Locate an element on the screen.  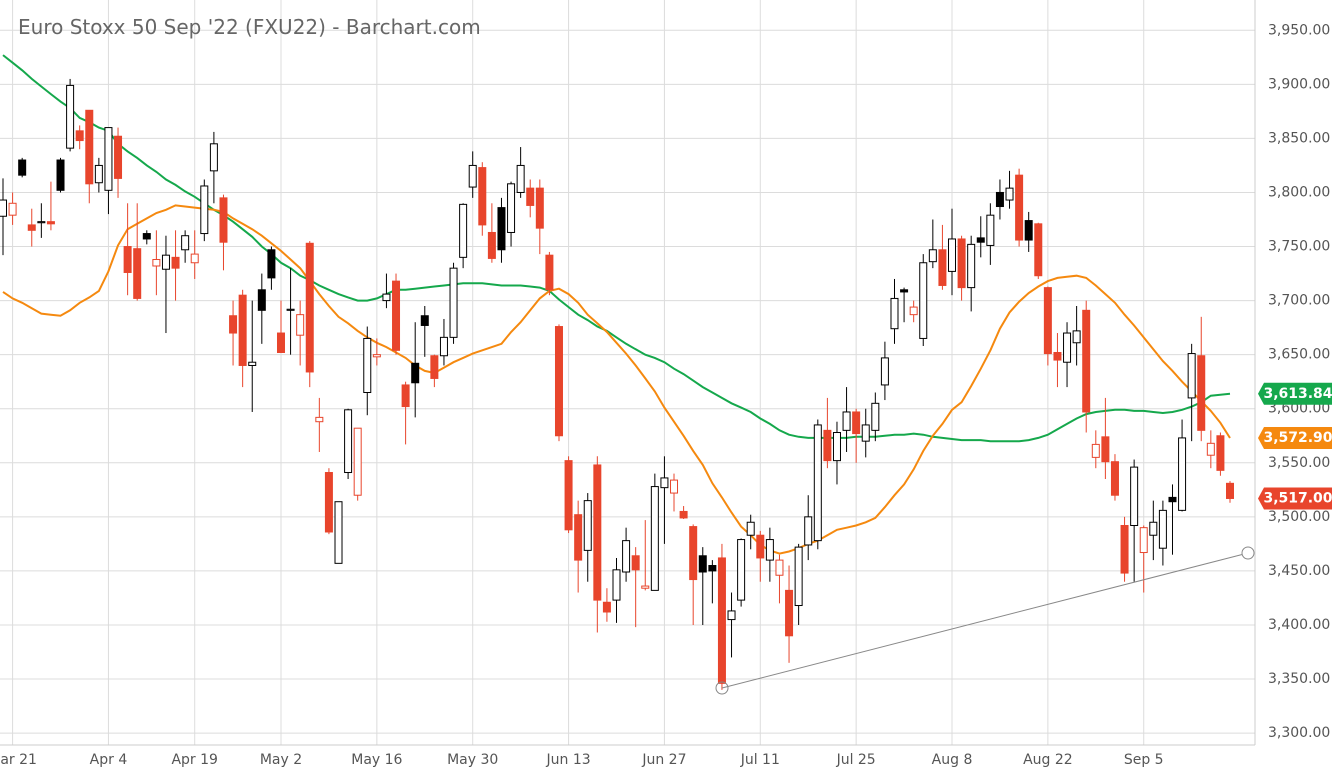
y-tick-label: 3,750.00 is located at coordinates (1299, 247).